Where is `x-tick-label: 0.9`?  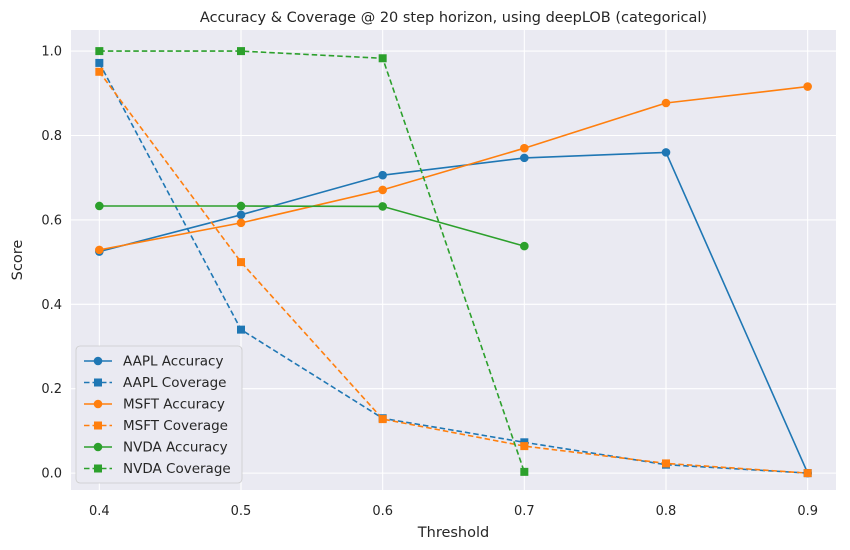 x-tick-label: 0.9 is located at coordinates (807, 511).